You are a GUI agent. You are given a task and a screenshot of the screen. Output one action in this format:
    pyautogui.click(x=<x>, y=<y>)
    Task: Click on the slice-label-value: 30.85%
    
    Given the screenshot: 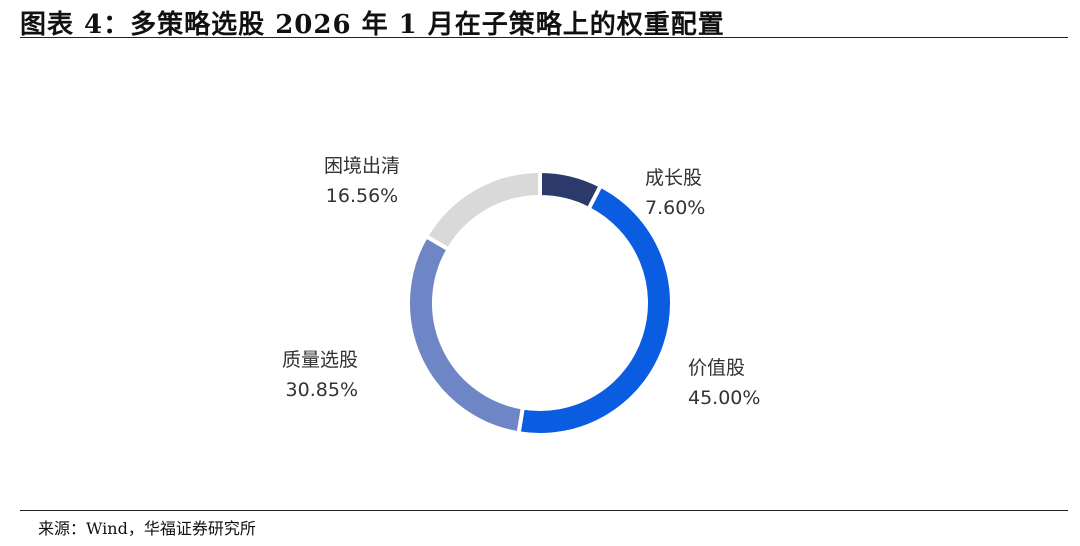 What is the action you would take?
    pyautogui.click(x=322, y=390)
    